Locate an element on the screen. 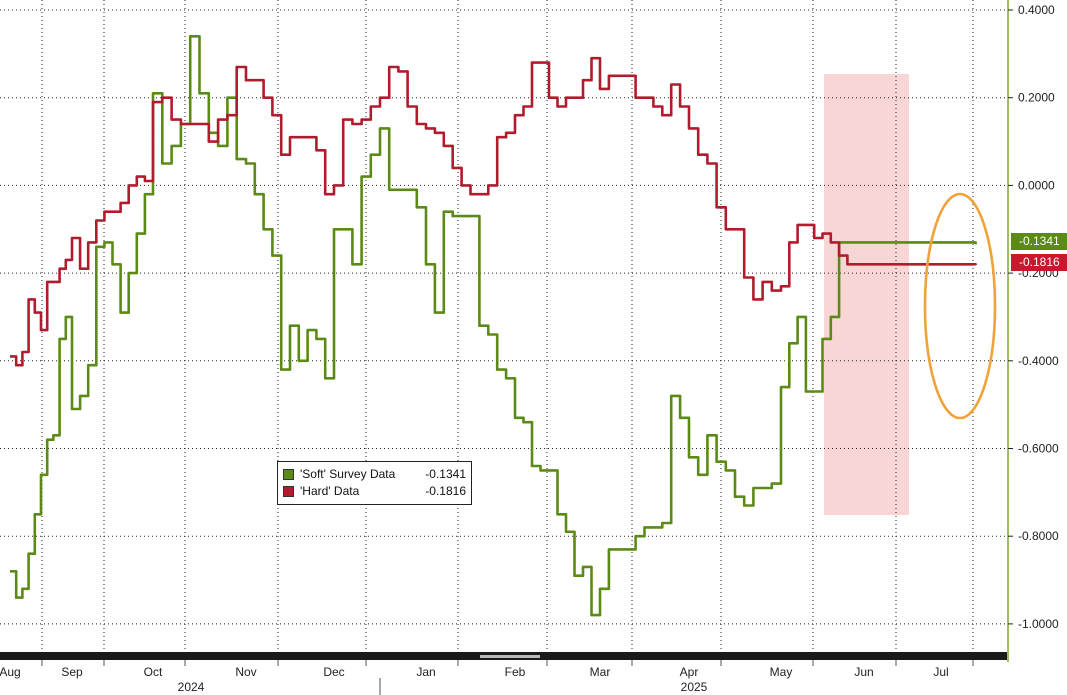 The width and height of the screenshot is (1067, 695). year-label-2024: 2024 is located at coordinates (191, 687).